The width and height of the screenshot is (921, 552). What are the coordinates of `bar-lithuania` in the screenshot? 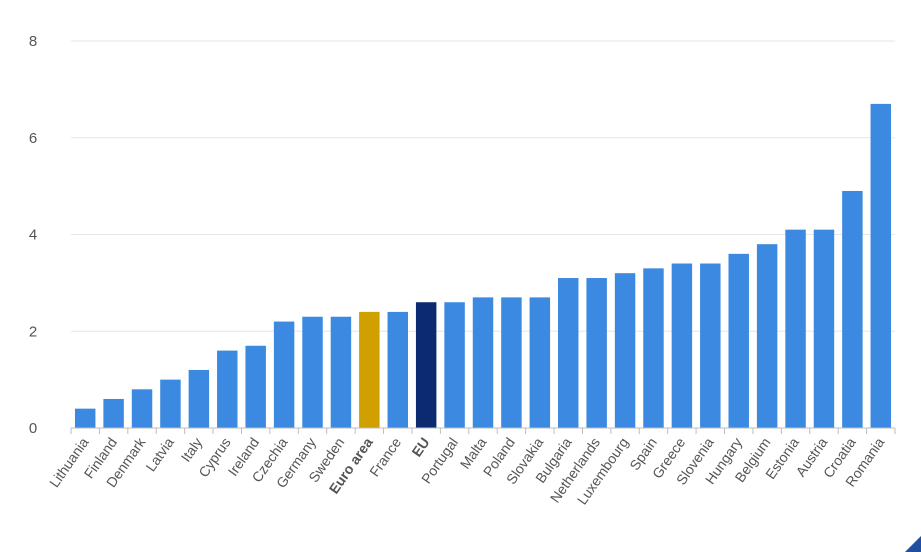 It's located at (85, 418).